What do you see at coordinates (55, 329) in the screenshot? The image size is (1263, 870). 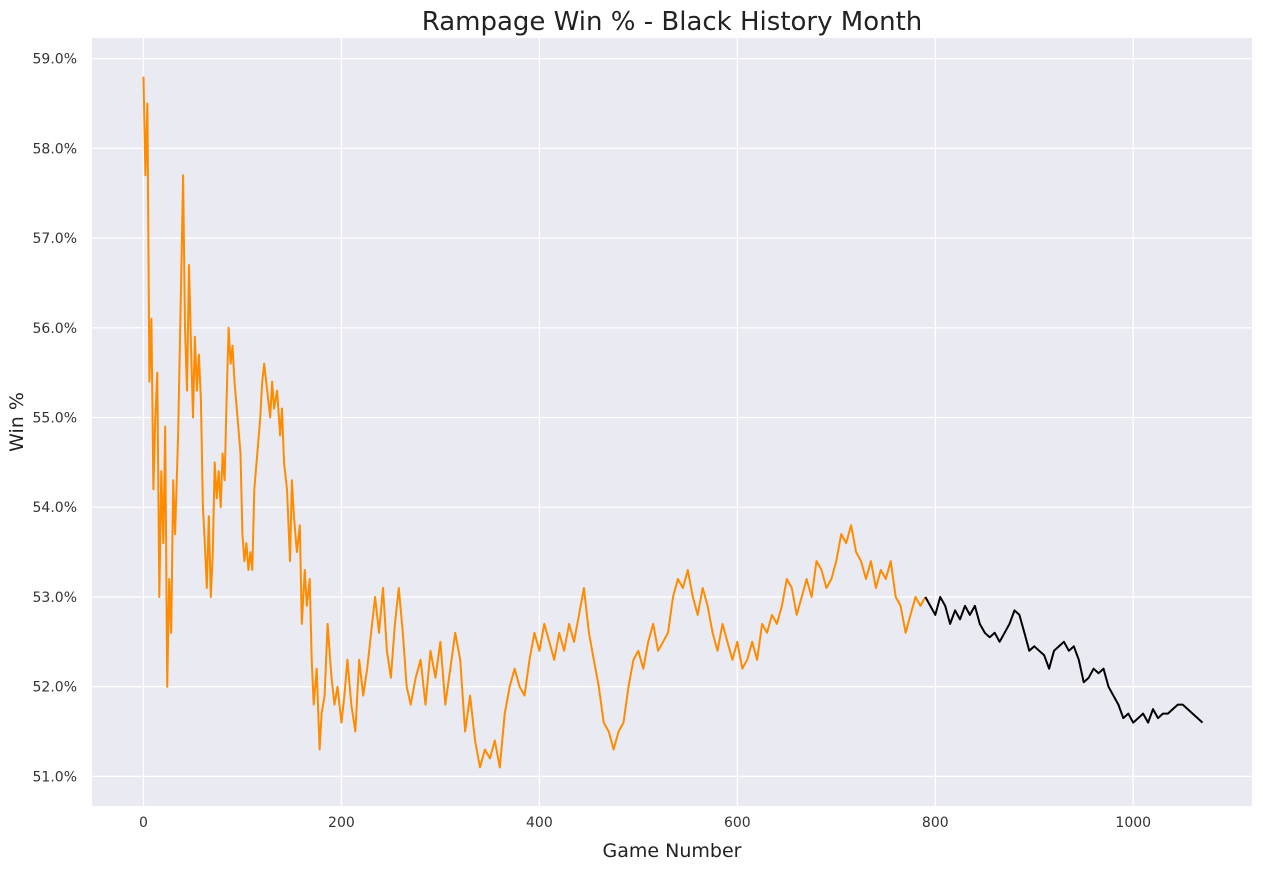 I see `y-tick-label: 56.0%` at bounding box center [55, 329].